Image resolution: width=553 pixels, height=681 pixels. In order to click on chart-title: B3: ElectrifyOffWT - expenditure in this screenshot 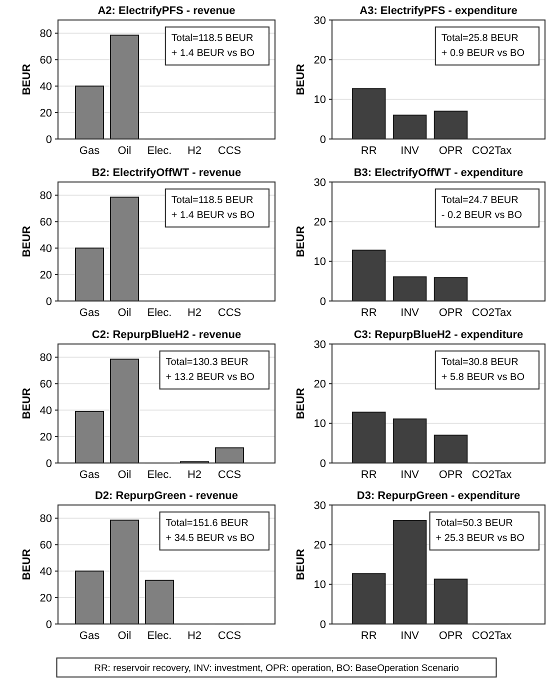, I will do `click(439, 173)`.